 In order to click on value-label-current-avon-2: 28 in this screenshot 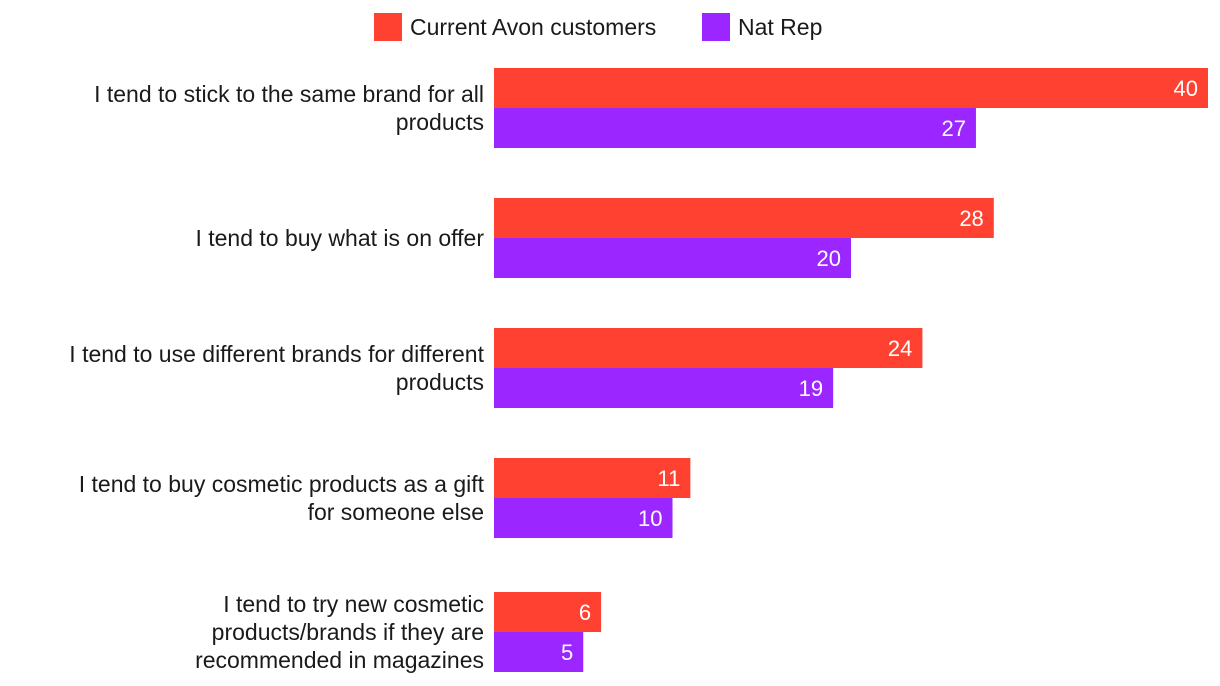, I will do `click(971, 218)`.